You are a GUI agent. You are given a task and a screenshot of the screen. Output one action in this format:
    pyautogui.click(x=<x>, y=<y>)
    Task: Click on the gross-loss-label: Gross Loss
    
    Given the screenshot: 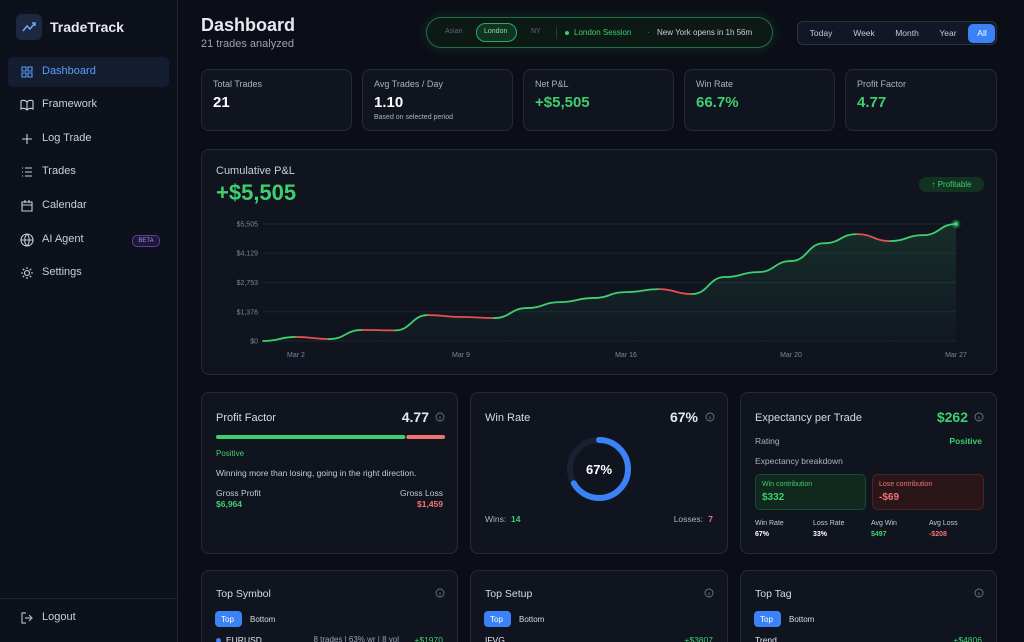 What is the action you would take?
    pyautogui.click(x=421, y=493)
    